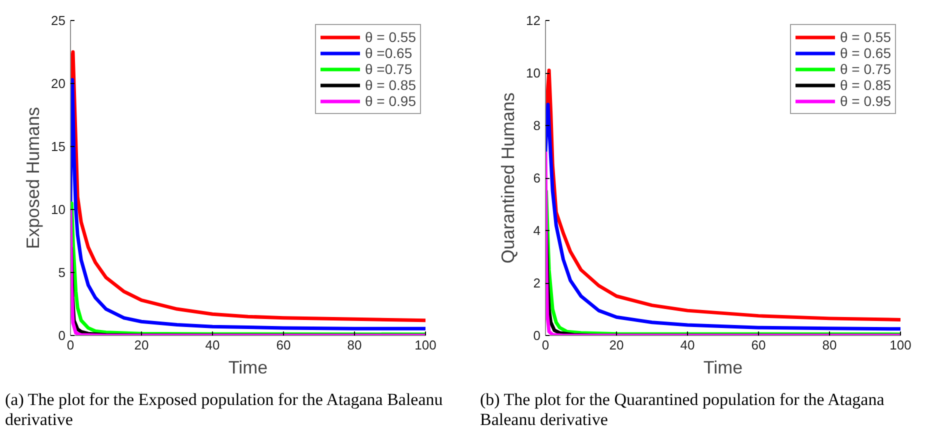  I want to click on legend-label: θ =0.75, so click(388, 69).